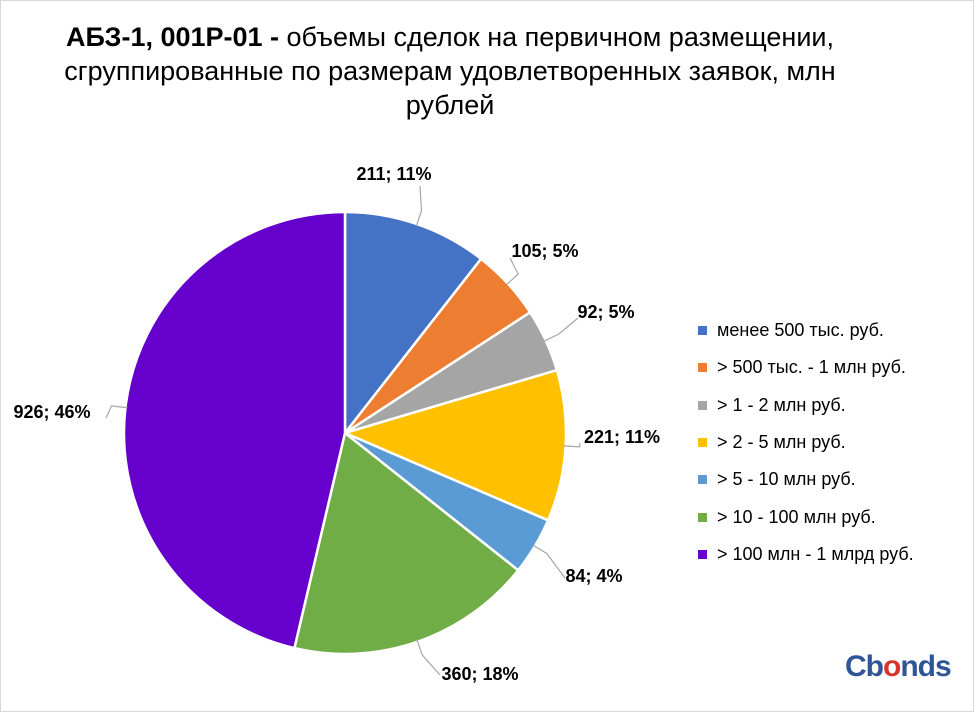 The image size is (976, 714). I want to click on data-label: 92; 5%, so click(605, 312).